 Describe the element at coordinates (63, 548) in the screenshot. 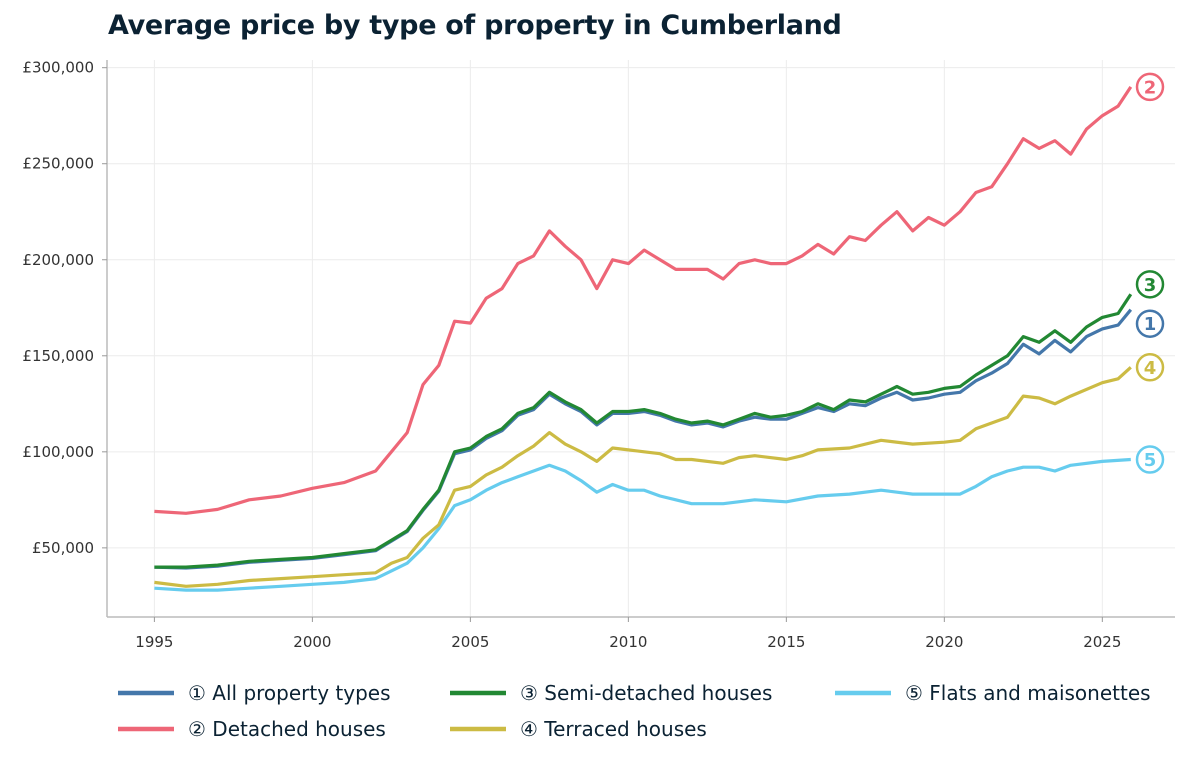

I see `y-tick-label: £50,000` at that location.